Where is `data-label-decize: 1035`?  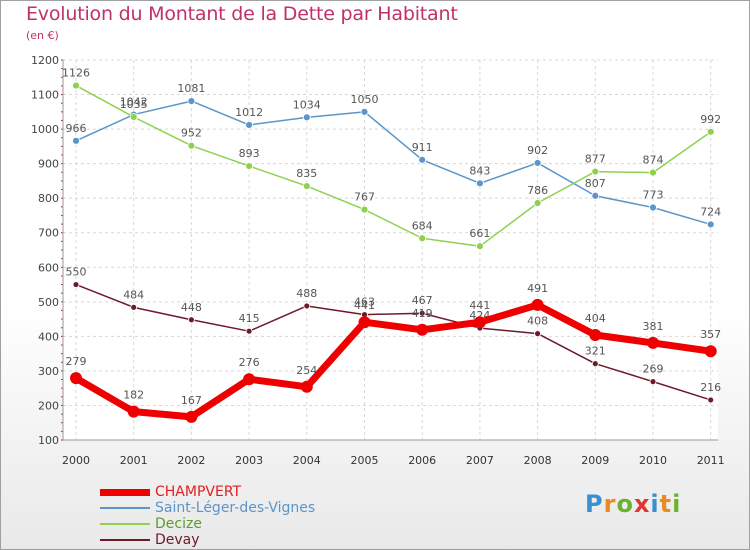
data-label-decize: 1035 is located at coordinates (134, 104).